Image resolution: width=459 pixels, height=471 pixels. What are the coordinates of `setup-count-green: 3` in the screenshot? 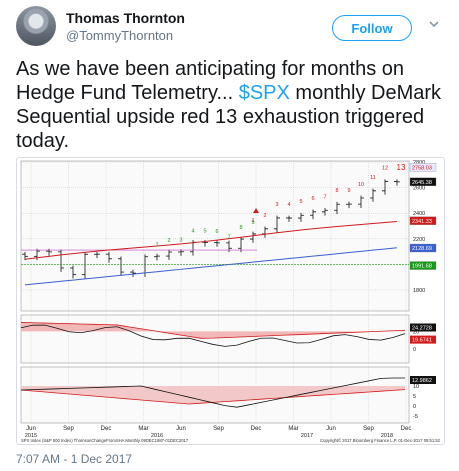 It's located at (180, 241).